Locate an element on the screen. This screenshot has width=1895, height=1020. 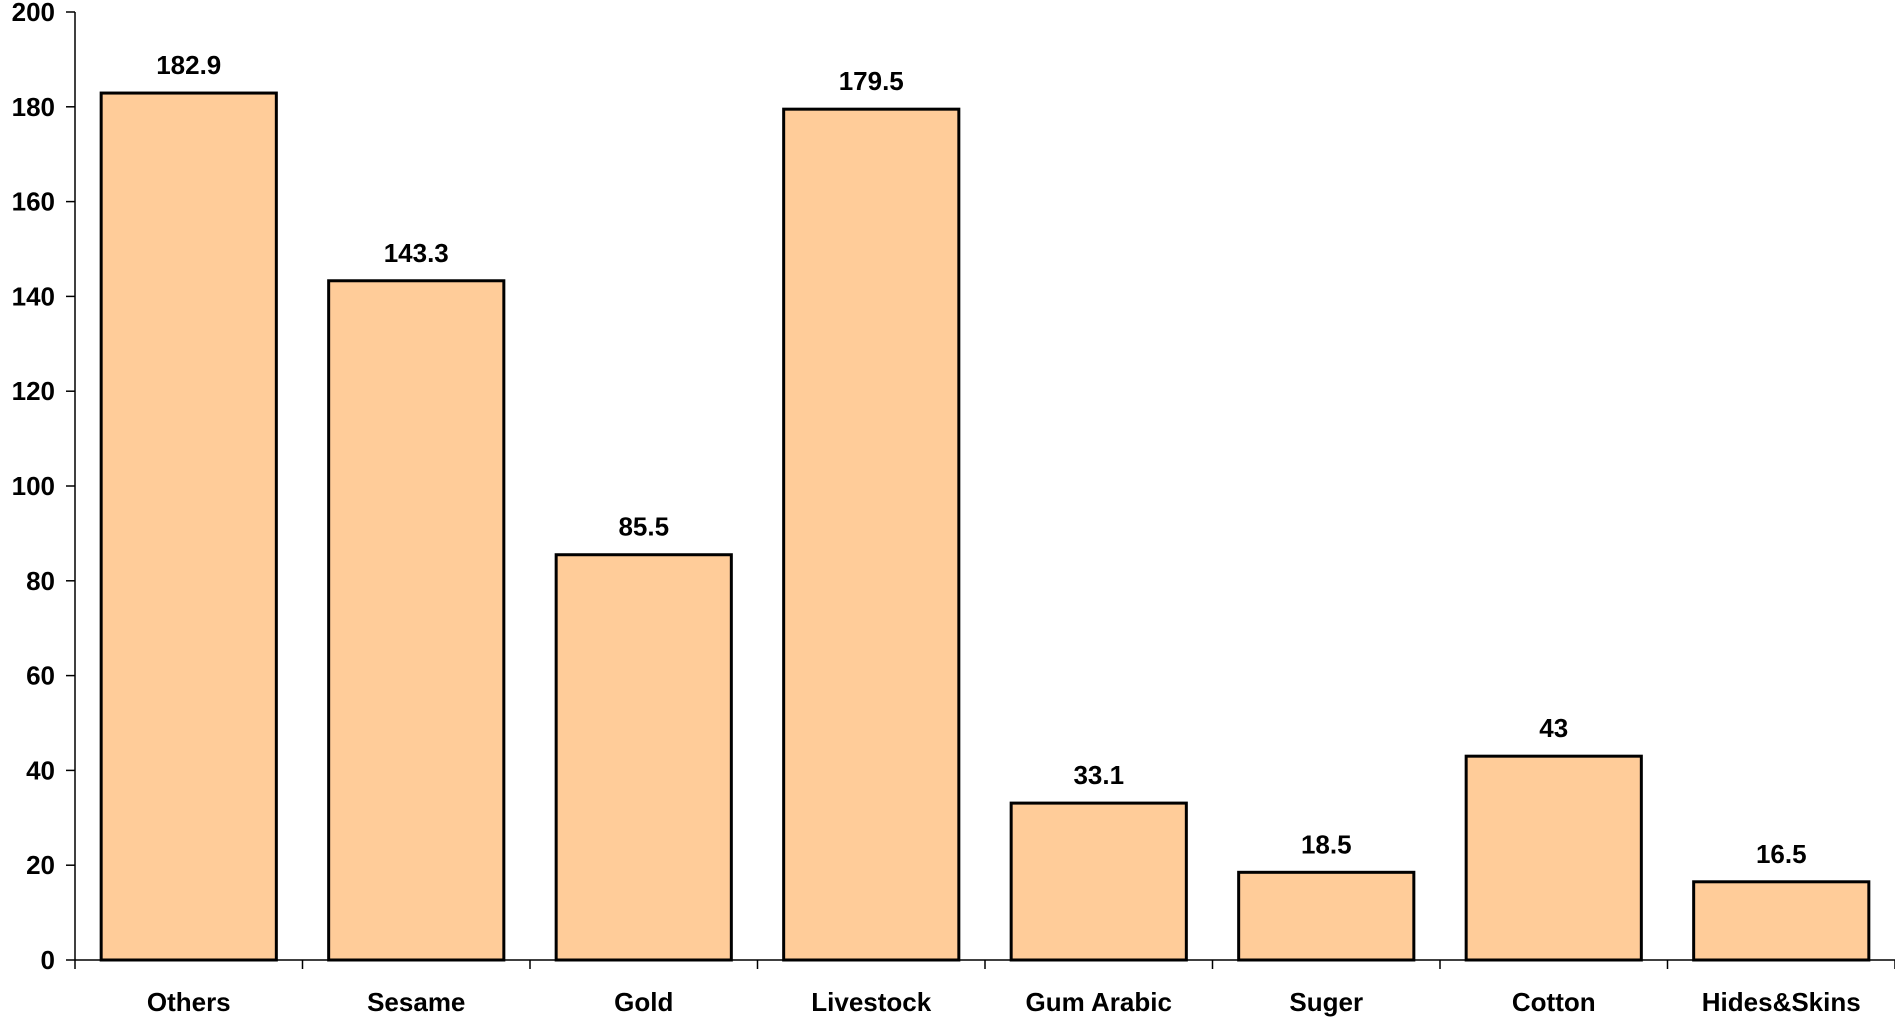
y-tick-label: 180 is located at coordinates (33, 107).